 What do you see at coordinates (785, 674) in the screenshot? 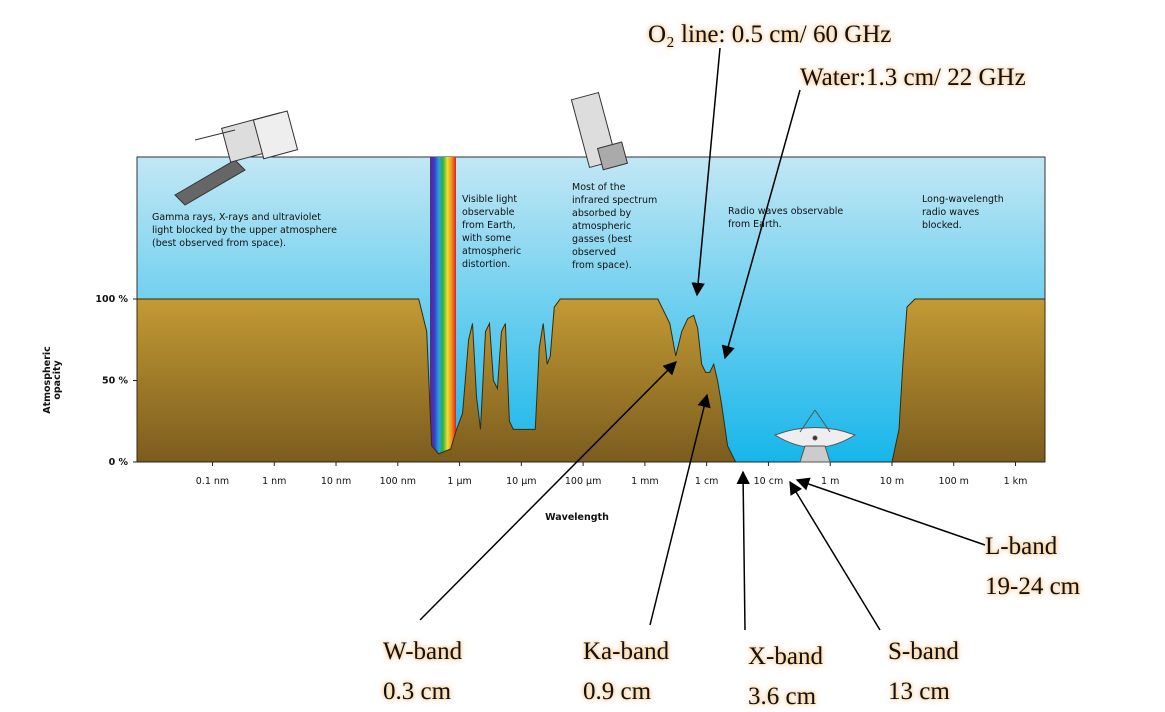
I see `band-label: X-band 3.6 cm` at bounding box center [785, 674].